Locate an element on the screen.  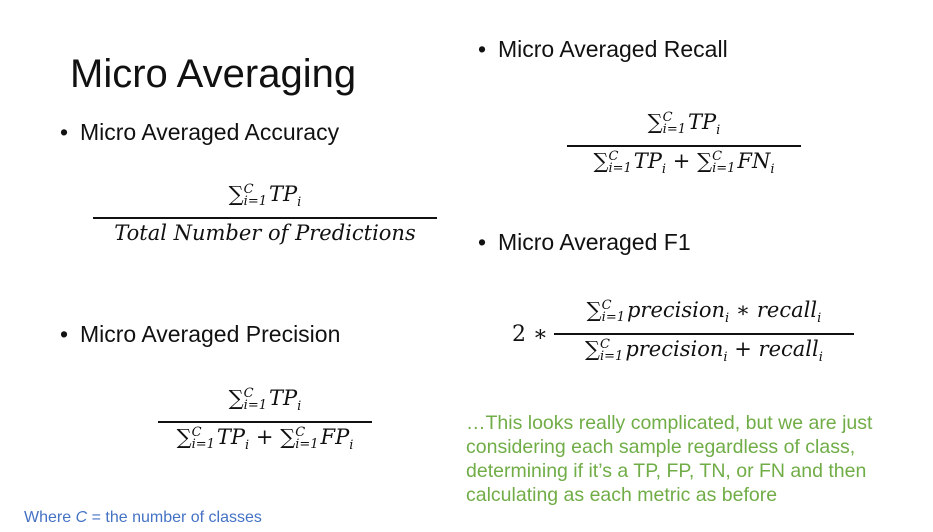
bullet-recall: • Micro Averaged Recall is located at coordinates (603, 49).